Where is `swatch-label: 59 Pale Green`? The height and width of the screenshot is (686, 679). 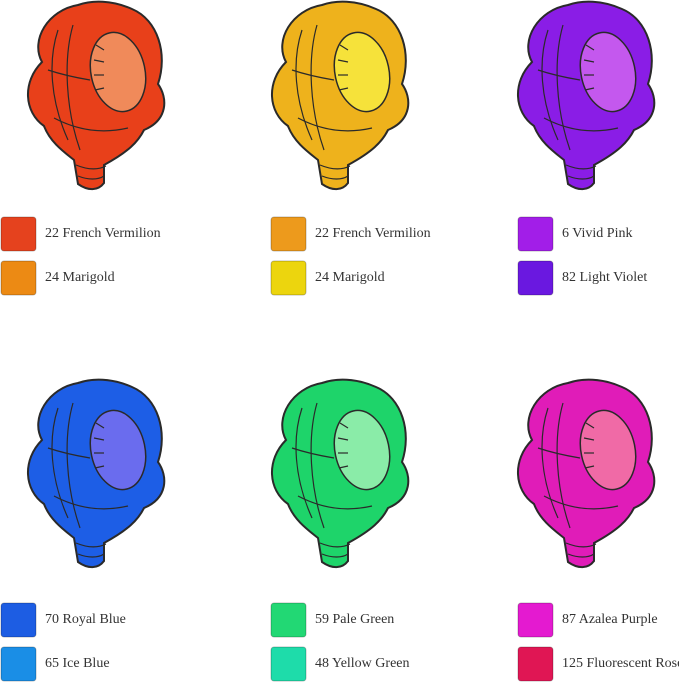 swatch-label: 59 Pale Green is located at coordinates (354, 619).